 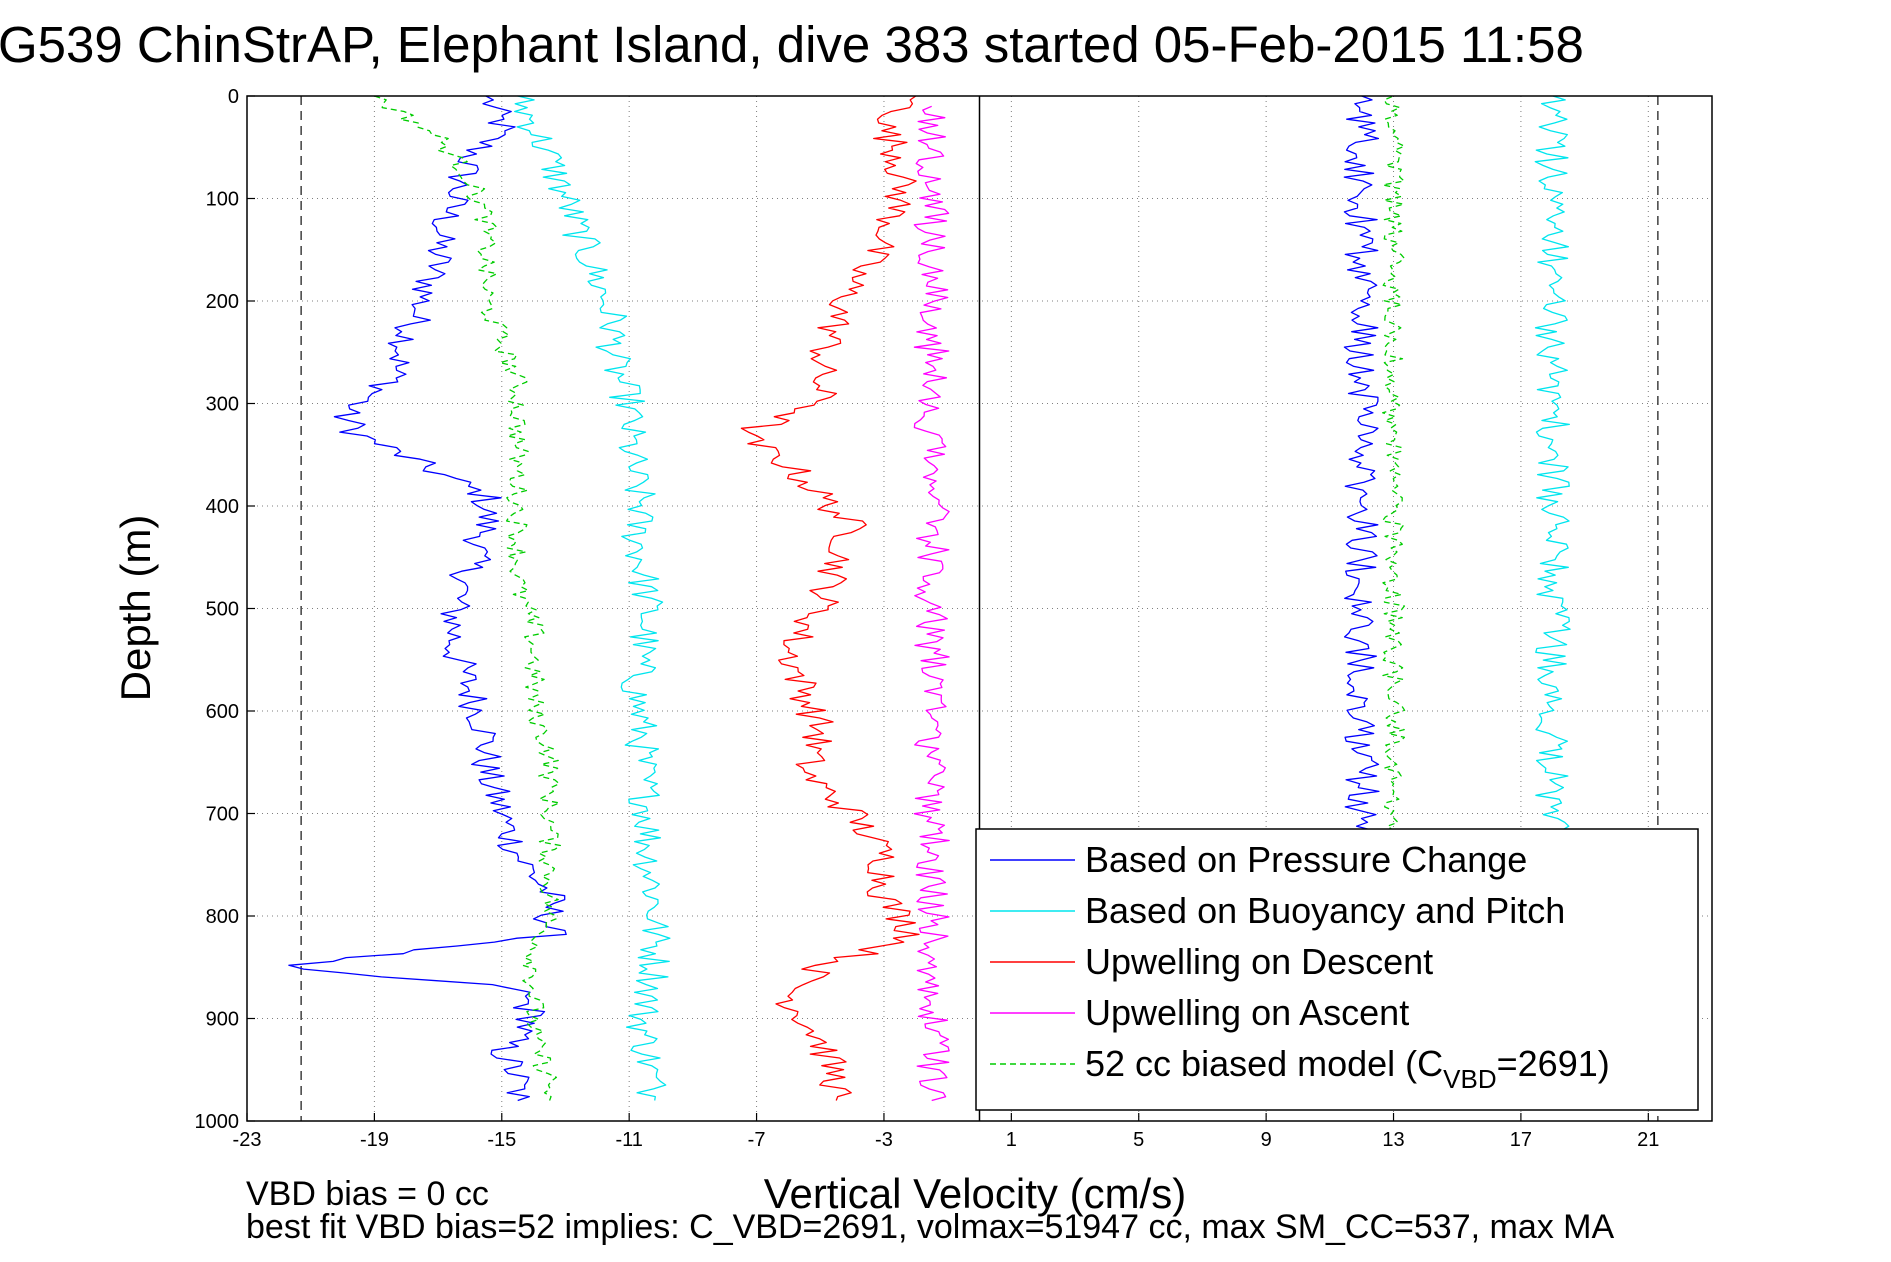 What do you see at coordinates (1247, 1012) in the screenshot?
I see `legend-label: Upwelling on Ascent` at bounding box center [1247, 1012].